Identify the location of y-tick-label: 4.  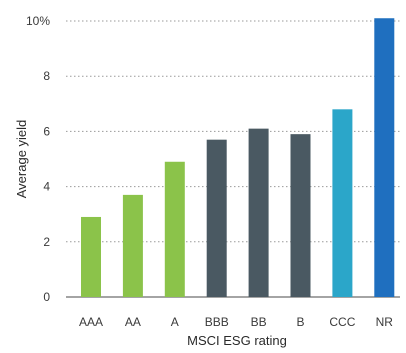
(46, 187).